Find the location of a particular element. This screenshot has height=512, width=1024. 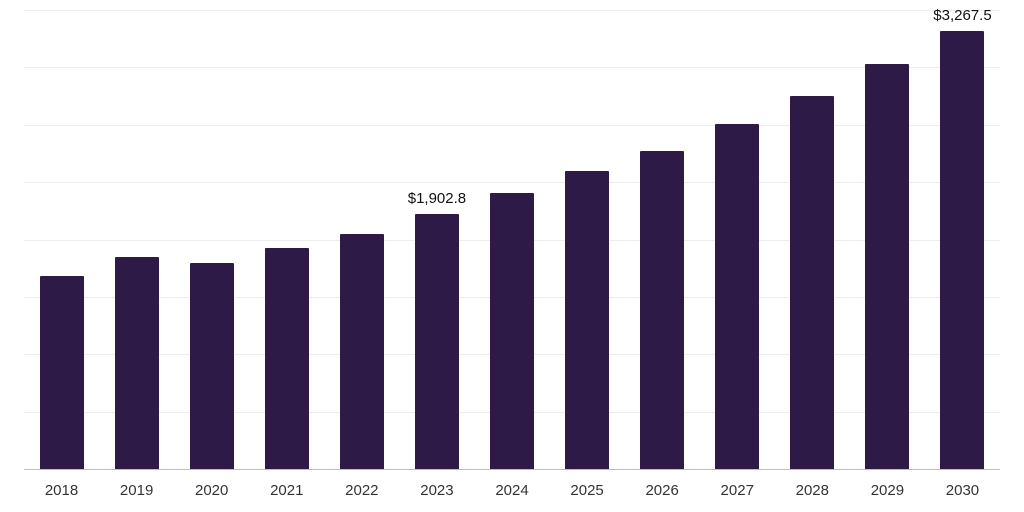

bar-2030: $3,267.5 is located at coordinates (962, 238).